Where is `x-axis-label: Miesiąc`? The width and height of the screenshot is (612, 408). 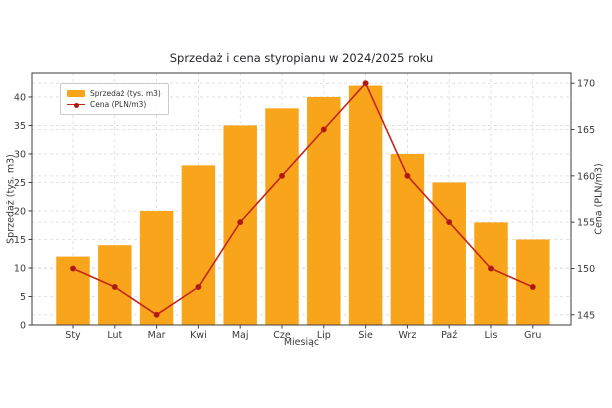
x-axis-label: Miesiąc is located at coordinates (301, 342).